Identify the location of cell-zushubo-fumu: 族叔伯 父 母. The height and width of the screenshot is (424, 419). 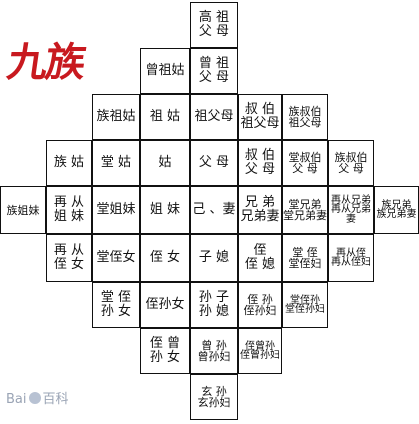
(351, 163).